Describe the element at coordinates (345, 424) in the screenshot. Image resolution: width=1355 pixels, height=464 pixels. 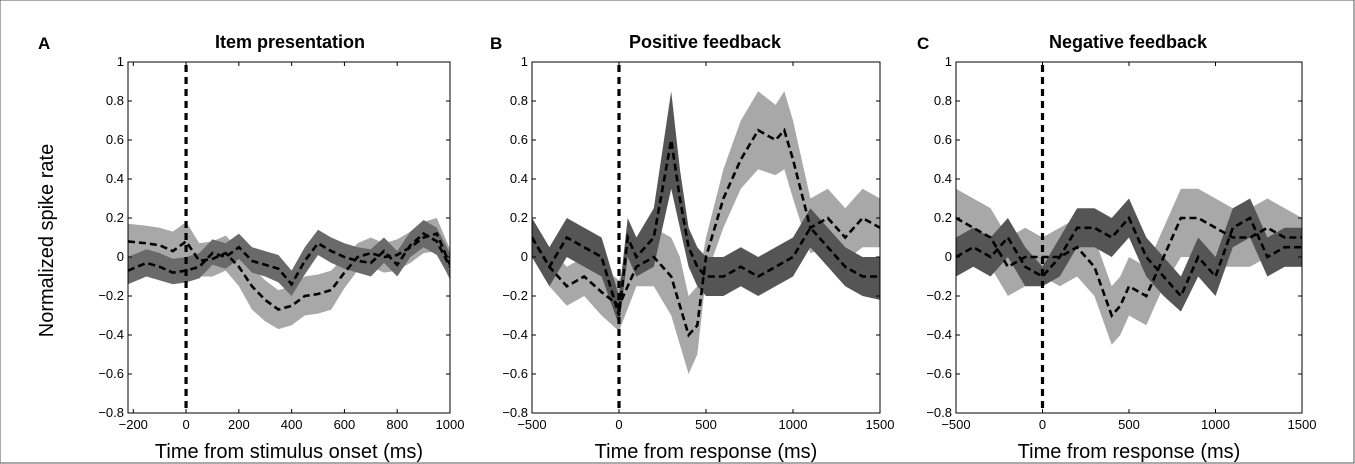
I see `x-tick-label: 600` at that location.